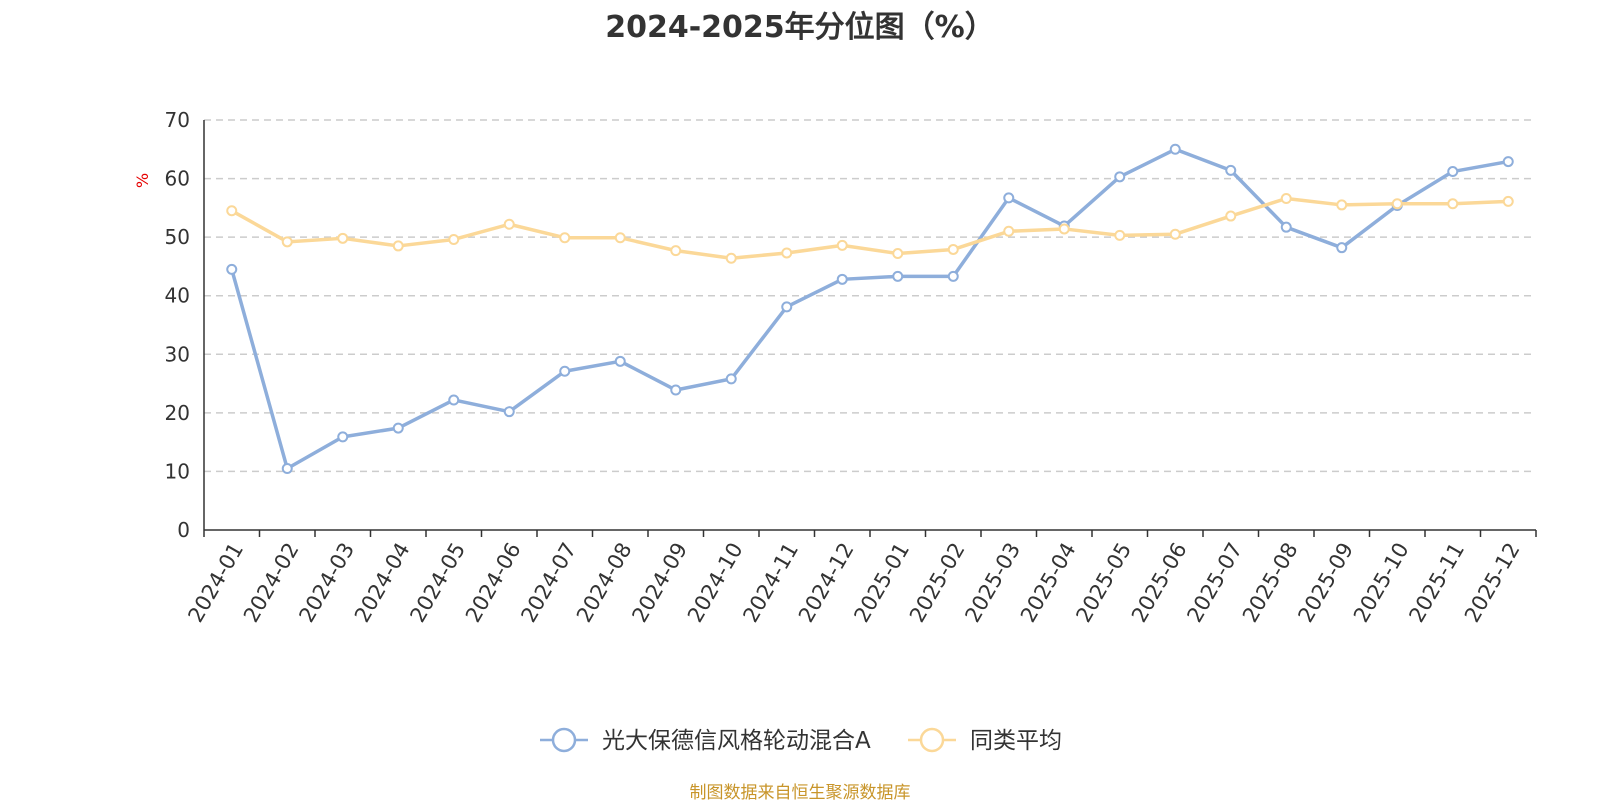  Describe the element at coordinates (177, 471) in the screenshot. I see `y-tick-label: 10` at that location.